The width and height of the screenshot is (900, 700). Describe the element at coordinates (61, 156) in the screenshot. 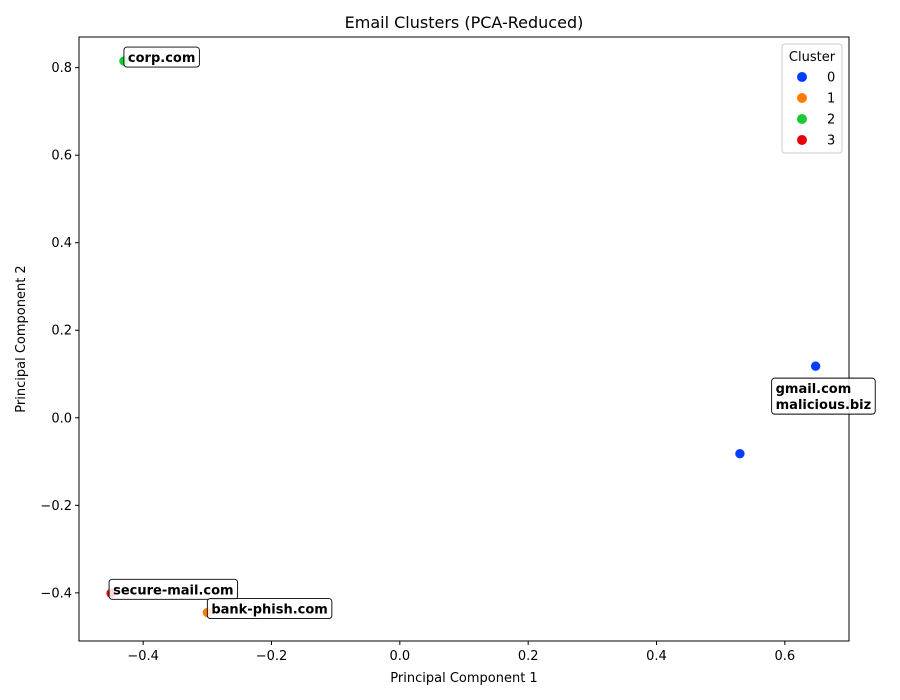

I see `y-tick-label: 0.6` at that location.